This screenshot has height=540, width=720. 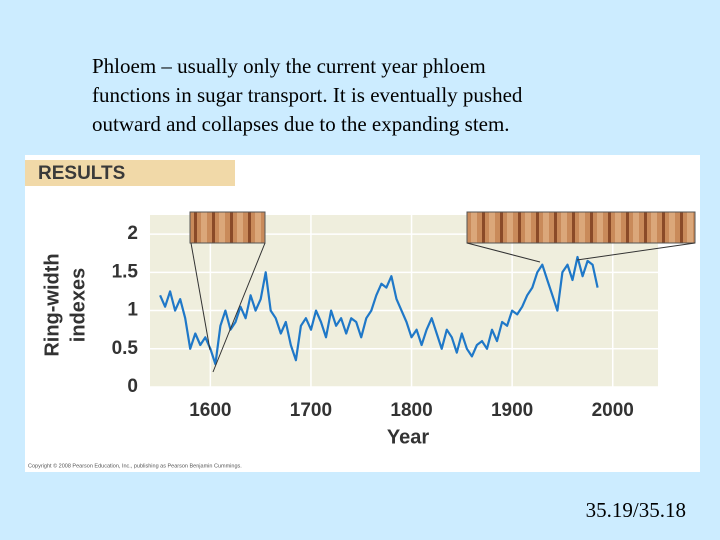 What do you see at coordinates (411, 410) in the screenshot?
I see `x-tick-label: 1800` at bounding box center [411, 410].